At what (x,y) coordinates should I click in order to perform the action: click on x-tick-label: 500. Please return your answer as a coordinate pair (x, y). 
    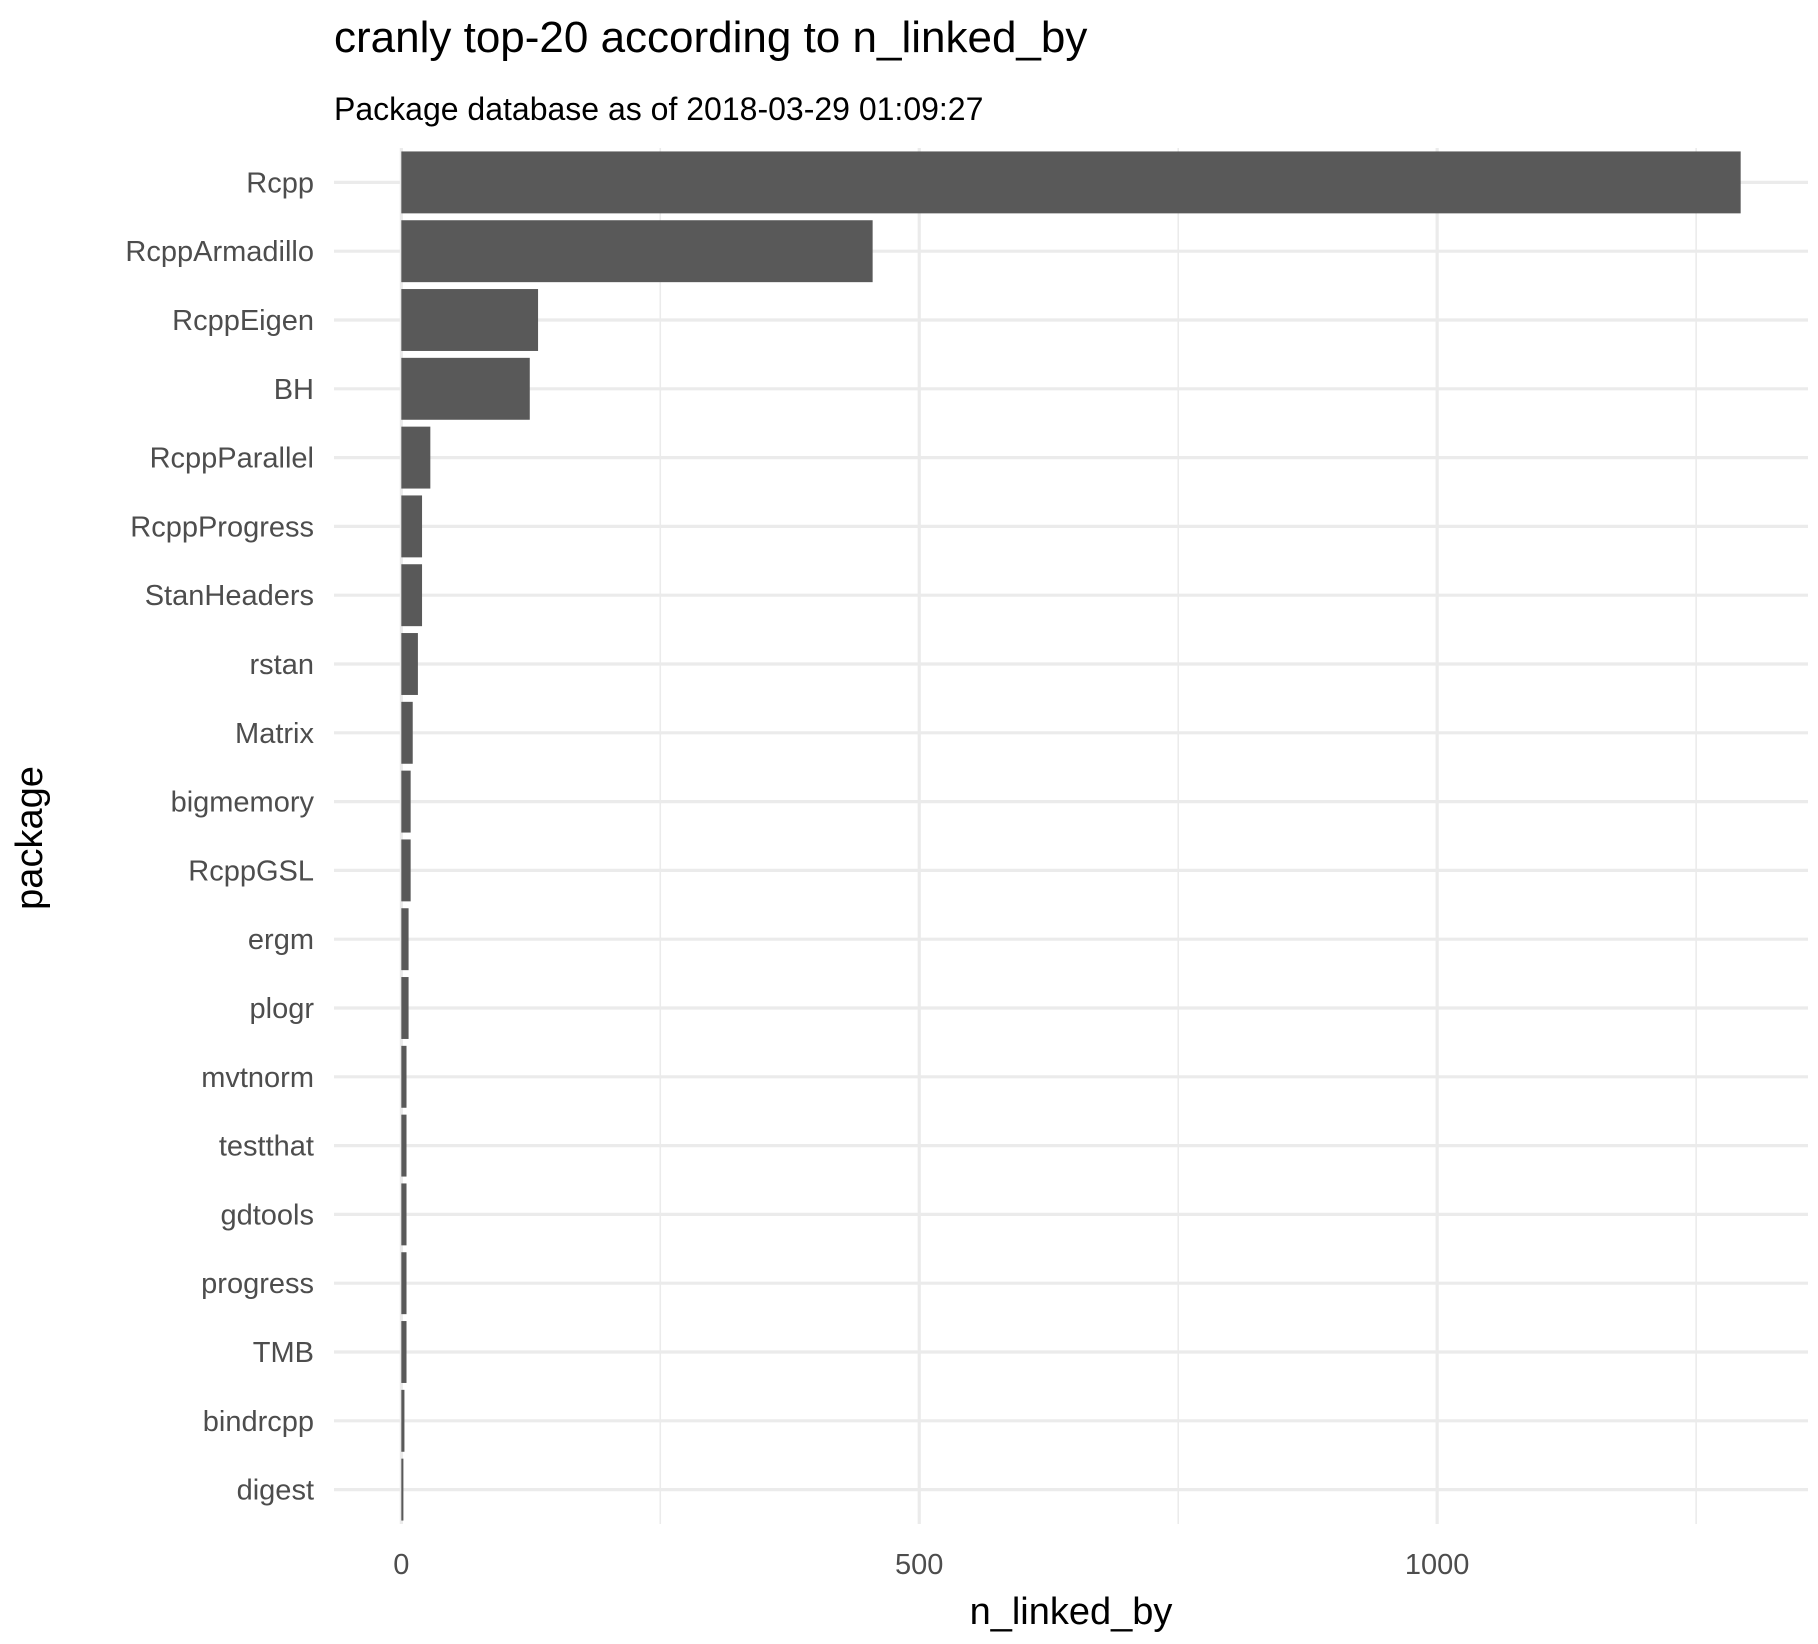
    Looking at the image, I should click on (919, 1565).